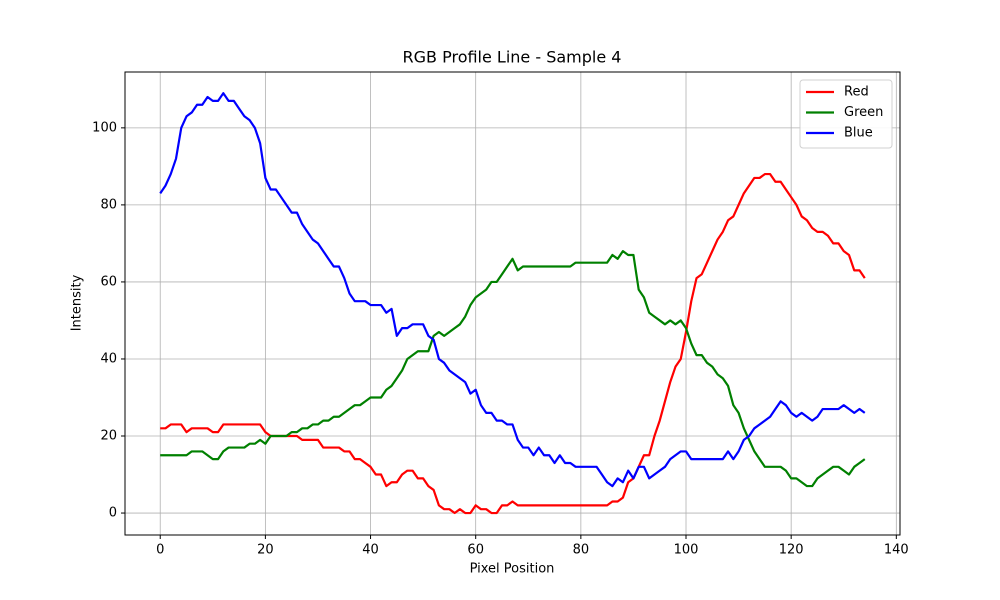 This screenshot has width=1000, height=600. I want to click on x-tick-label: 0, so click(160, 550).